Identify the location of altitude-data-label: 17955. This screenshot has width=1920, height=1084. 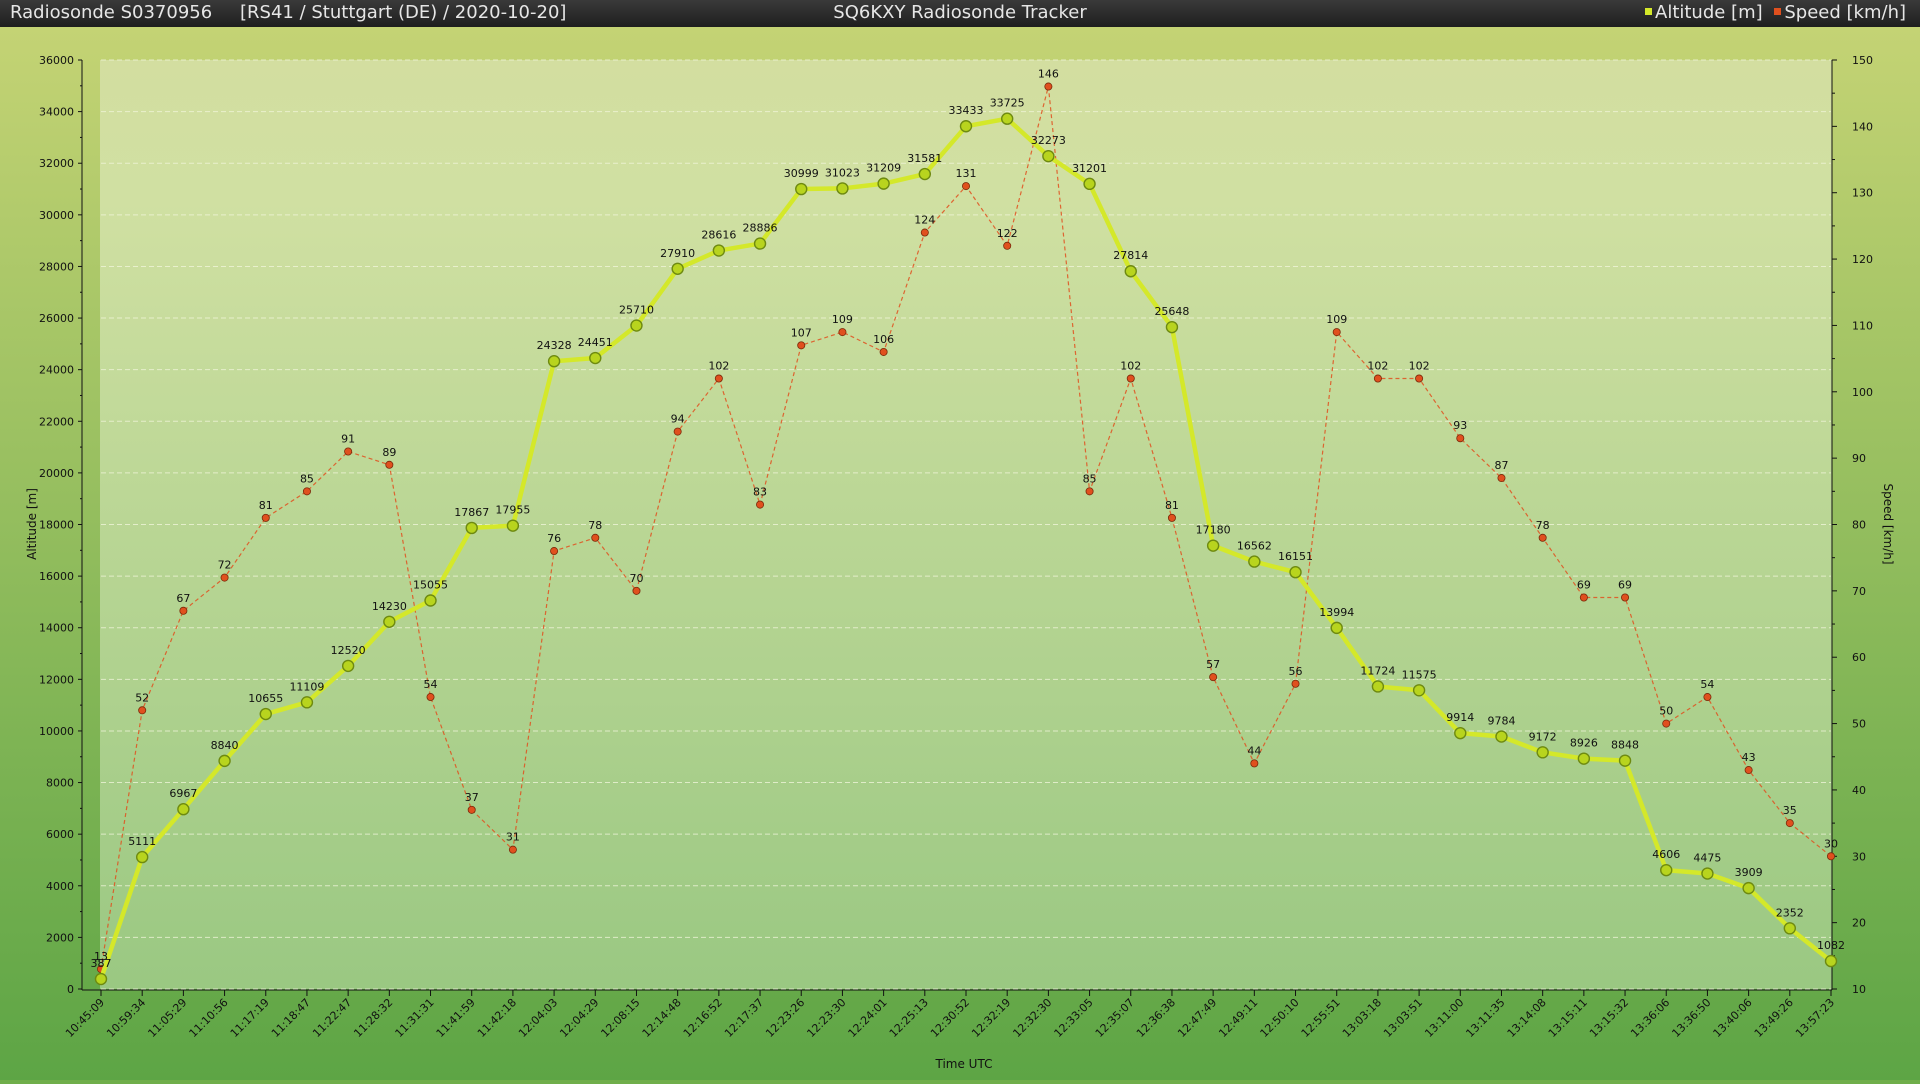
(512, 510).